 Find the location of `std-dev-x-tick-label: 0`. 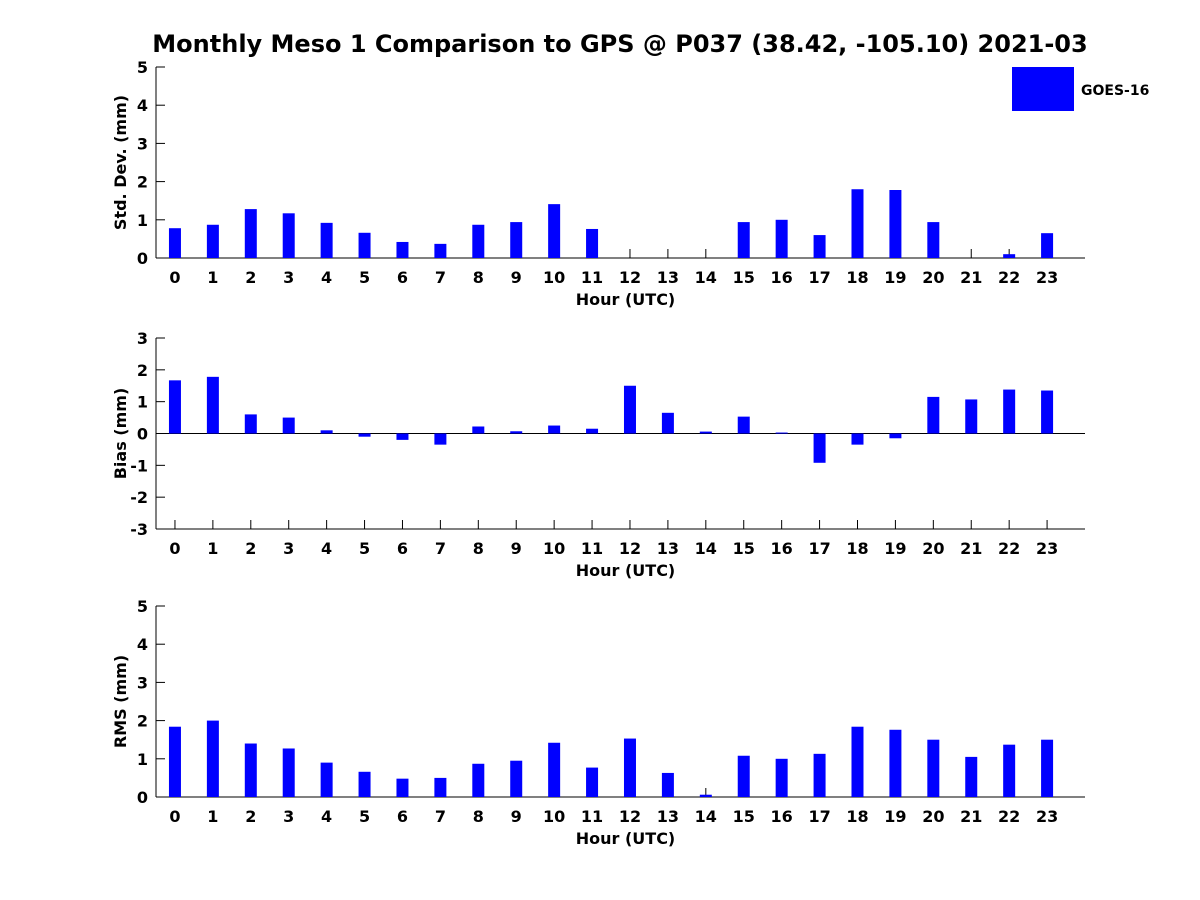

std-dev-x-tick-label: 0 is located at coordinates (174, 277).